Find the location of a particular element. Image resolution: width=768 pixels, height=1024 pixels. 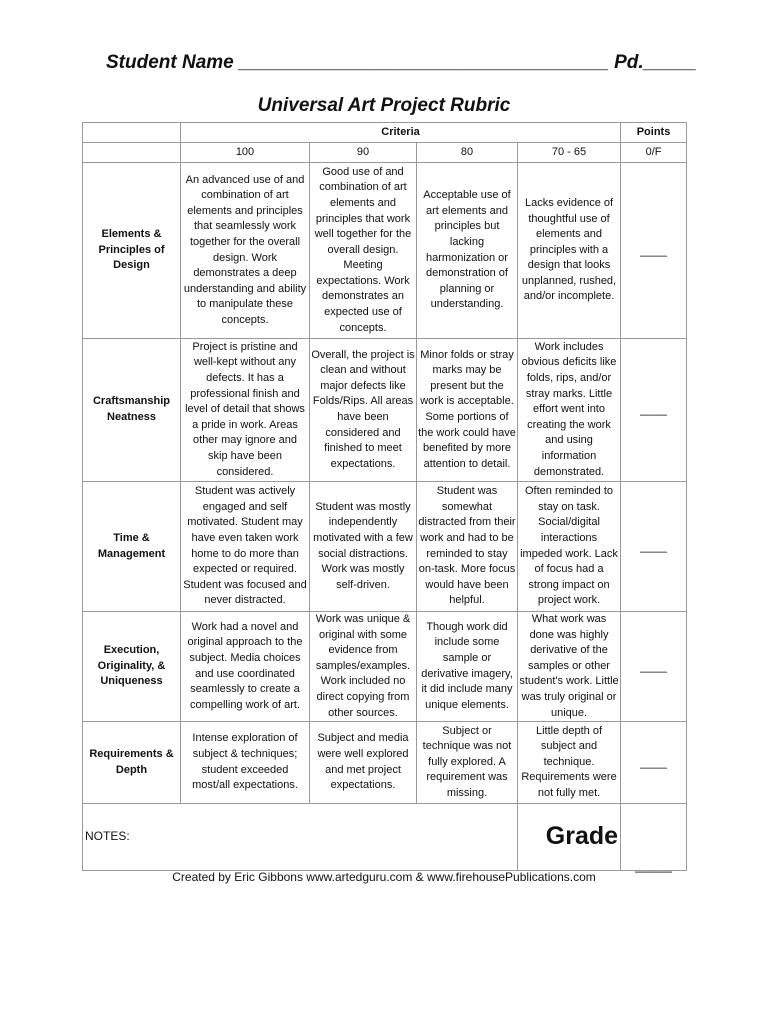

table-header-row: Criteria Points is located at coordinates (385, 132).